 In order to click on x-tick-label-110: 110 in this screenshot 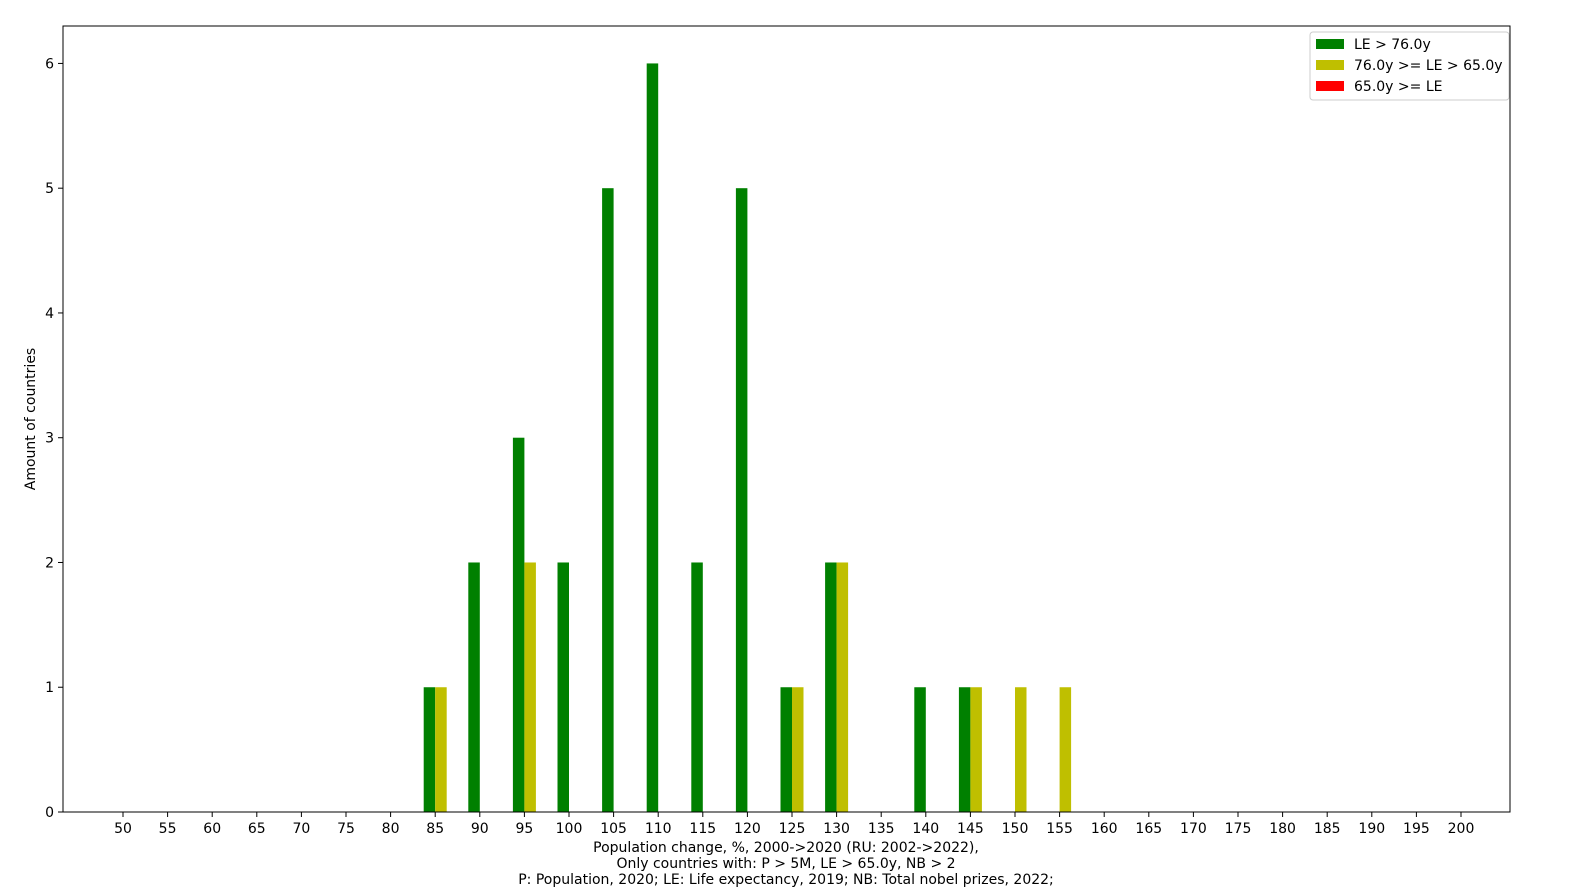, I will do `click(658, 829)`.